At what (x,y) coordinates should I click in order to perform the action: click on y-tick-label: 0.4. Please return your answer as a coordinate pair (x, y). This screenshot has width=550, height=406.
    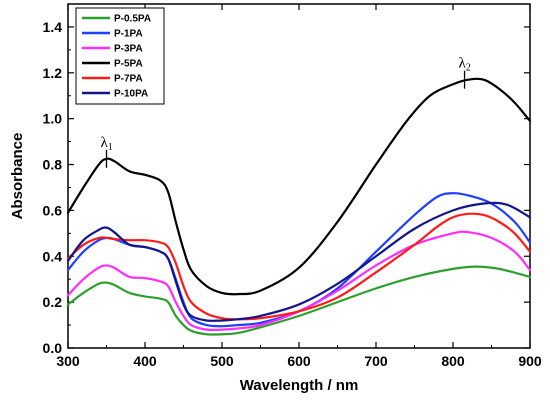
    Looking at the image, I should click on (53, 256).